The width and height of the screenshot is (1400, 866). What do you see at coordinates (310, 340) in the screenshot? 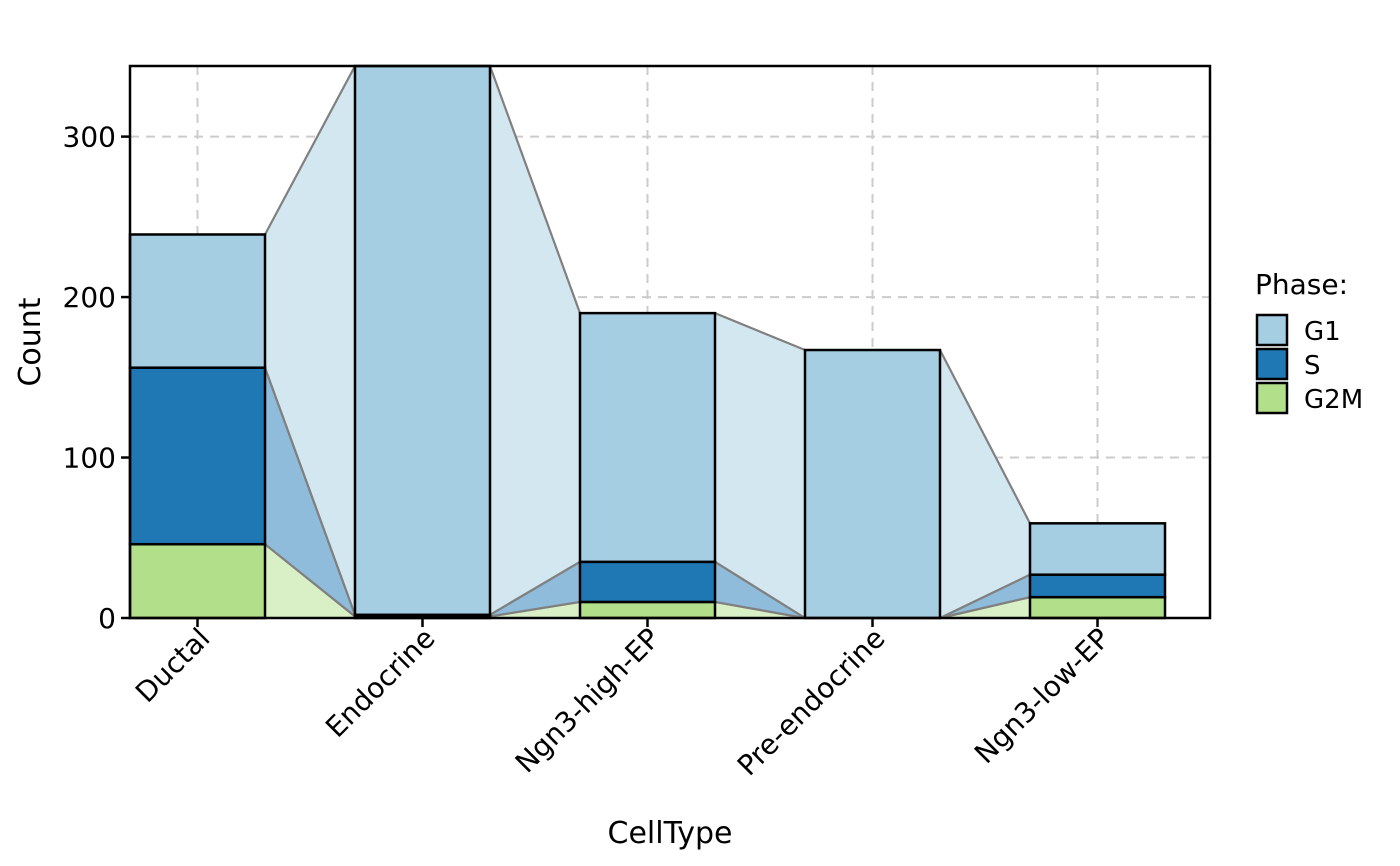
I see `flow-g1-ductal-to-endocrine` at bounding box center [310, 340].